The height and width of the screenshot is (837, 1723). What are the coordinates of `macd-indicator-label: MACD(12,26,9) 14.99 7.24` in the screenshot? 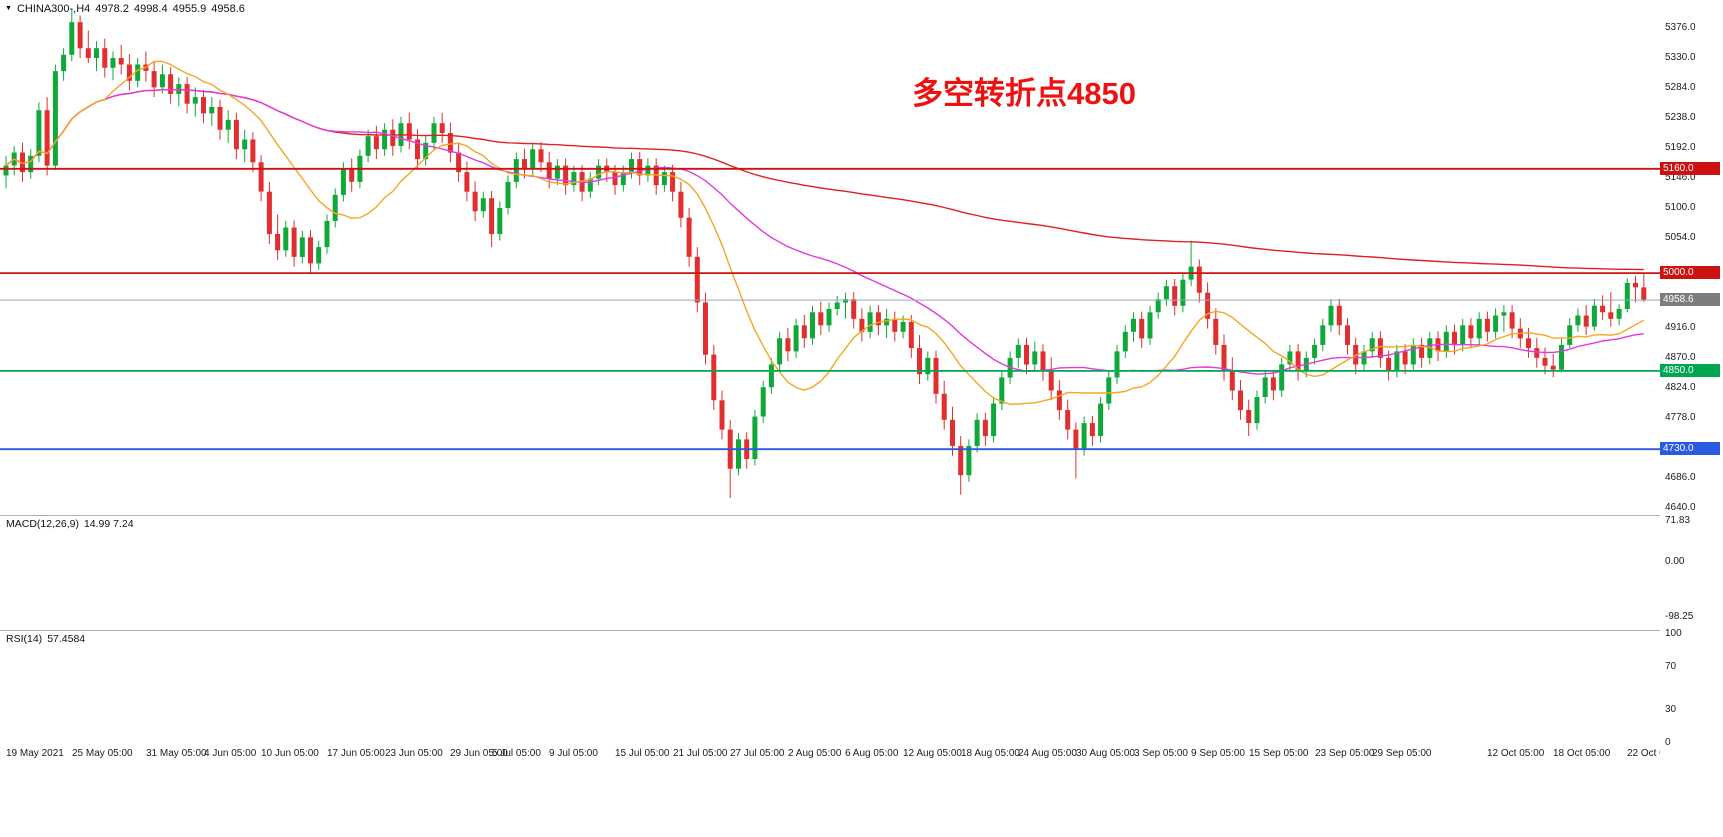 It's located at (72, 524).